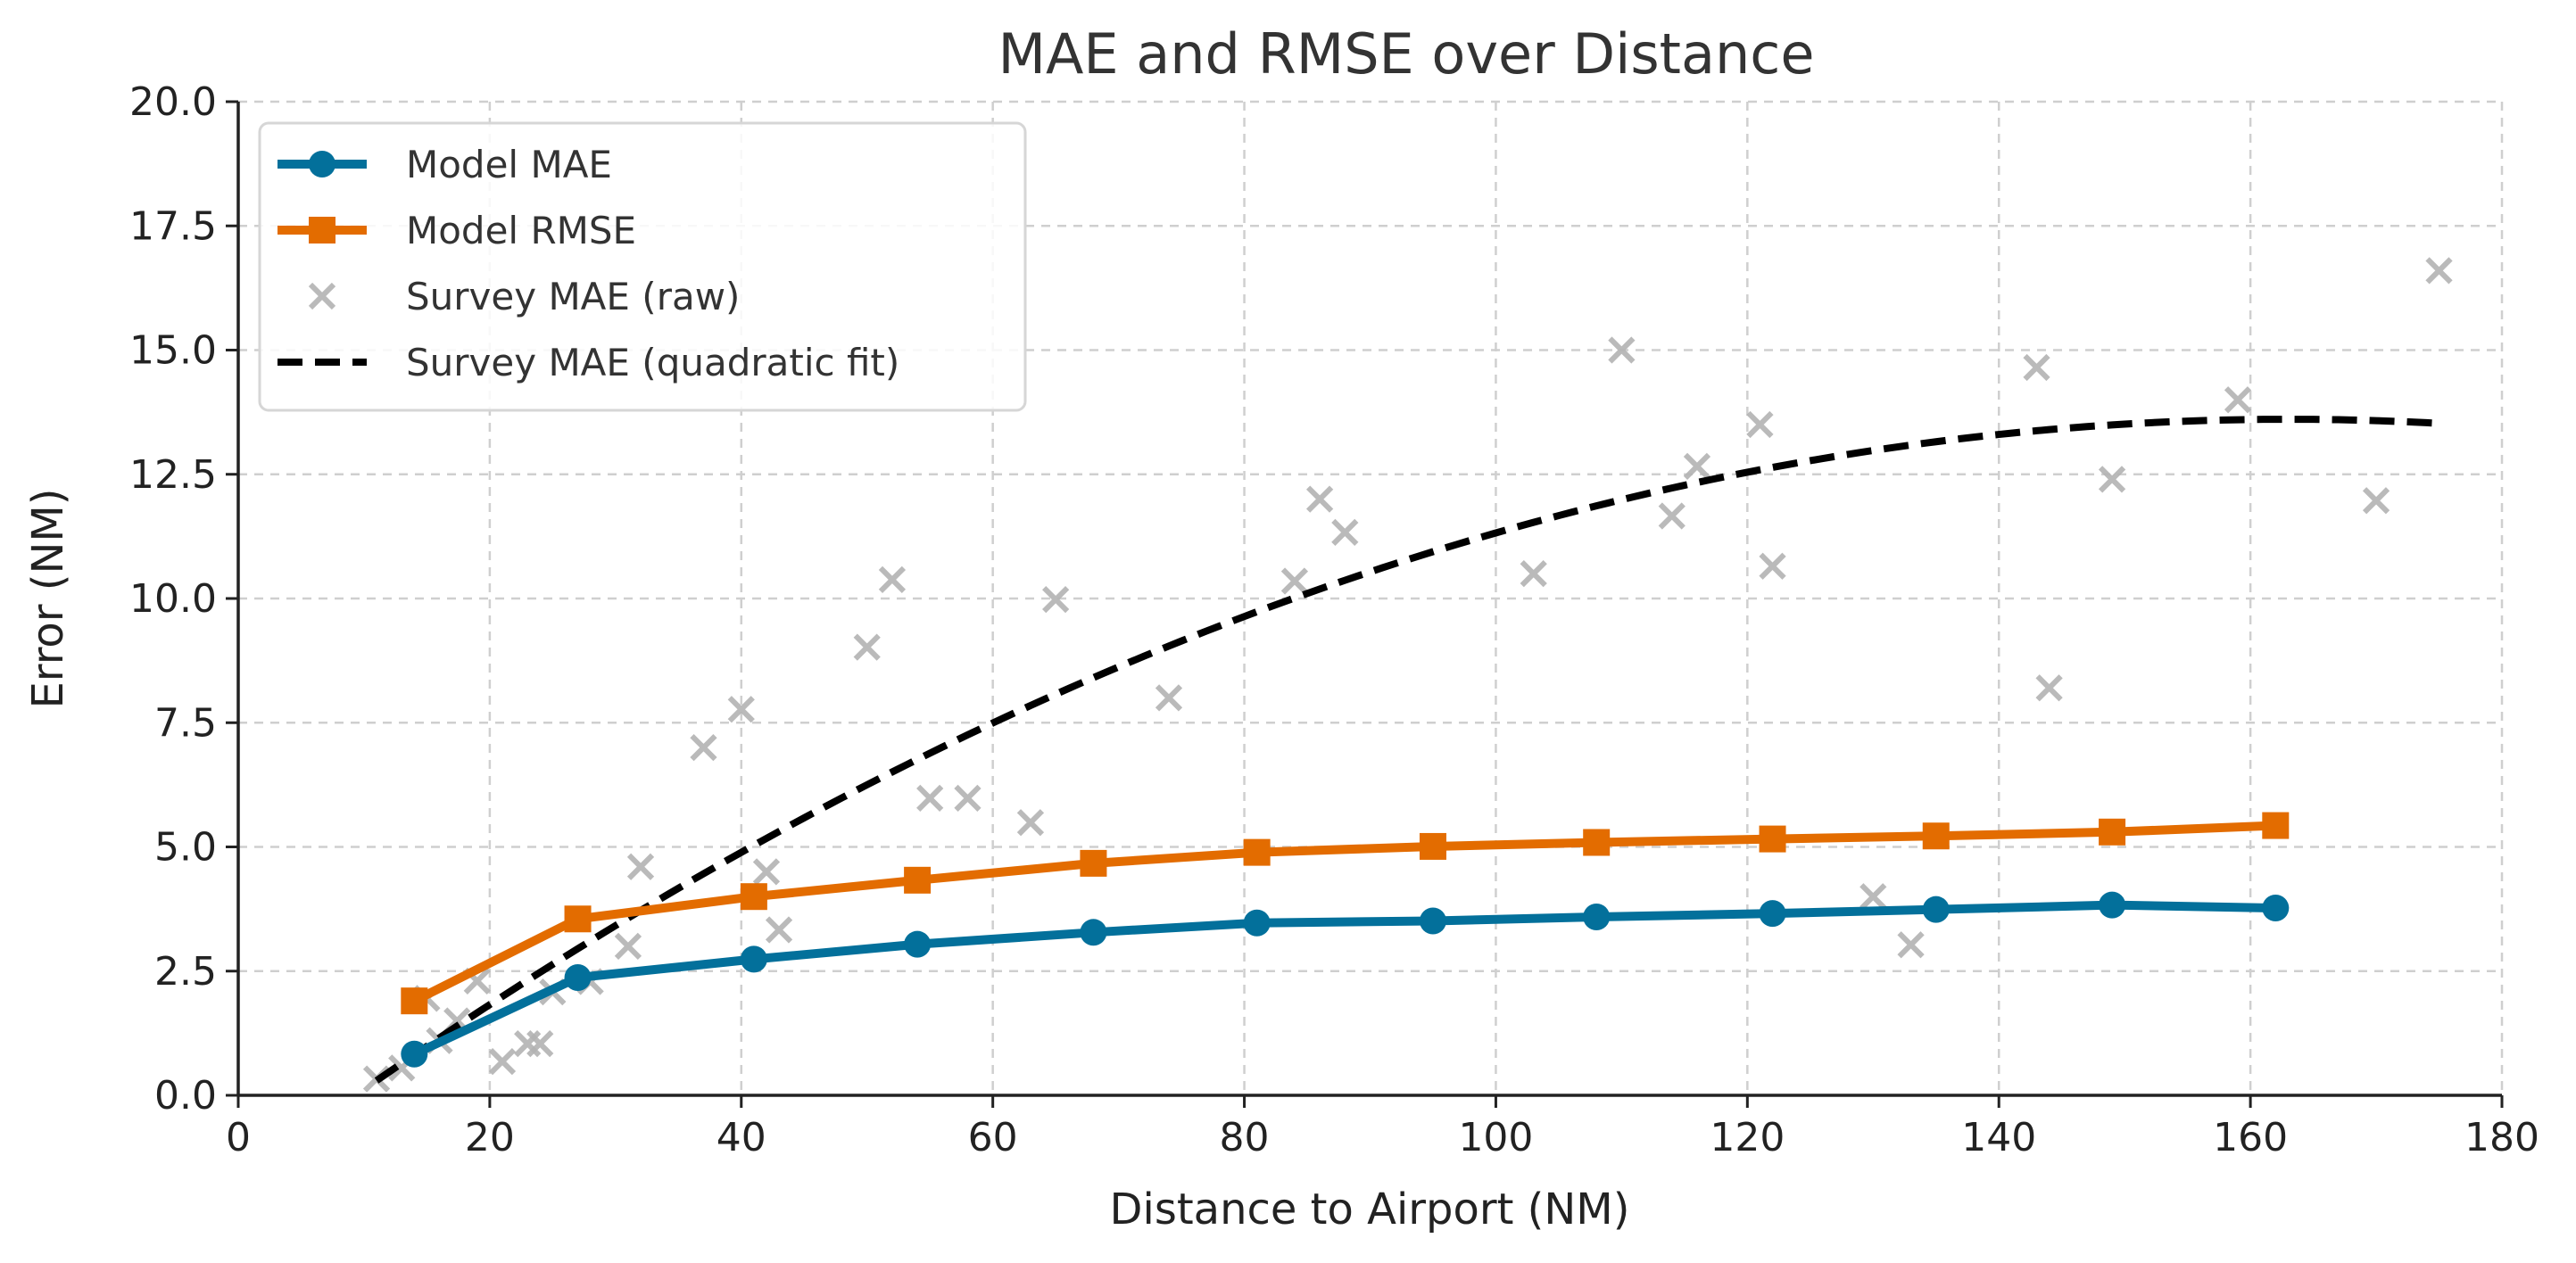 The width and height of the screenshot is (2576, 1263). What do you see at coordinates (509, 164) in the screenshot?
I see `legend-label: Model MAE` at bounding box center [509, 164].